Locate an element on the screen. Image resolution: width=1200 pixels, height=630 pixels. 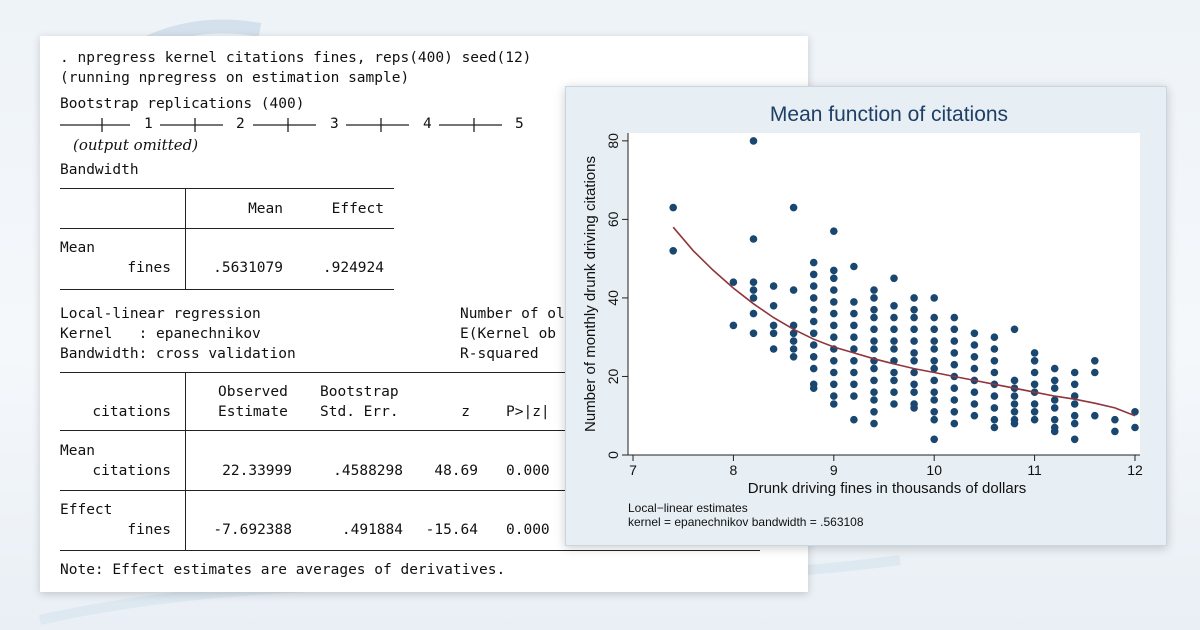
bootstrap-tick-5: 5 is located at coordinates (519, 124).